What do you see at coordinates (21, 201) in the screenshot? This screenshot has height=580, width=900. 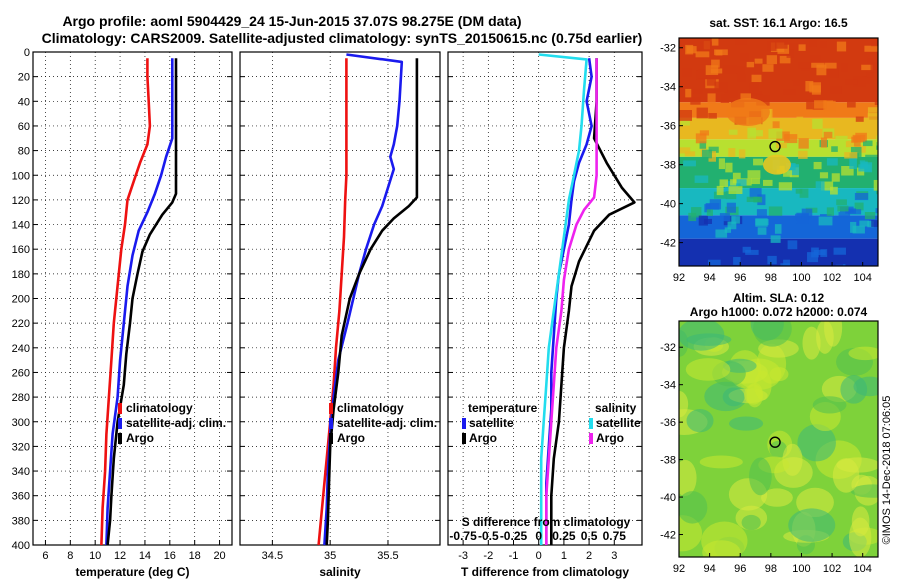 I see `depth-tick-label: 120` at bounding box center [21, 201].